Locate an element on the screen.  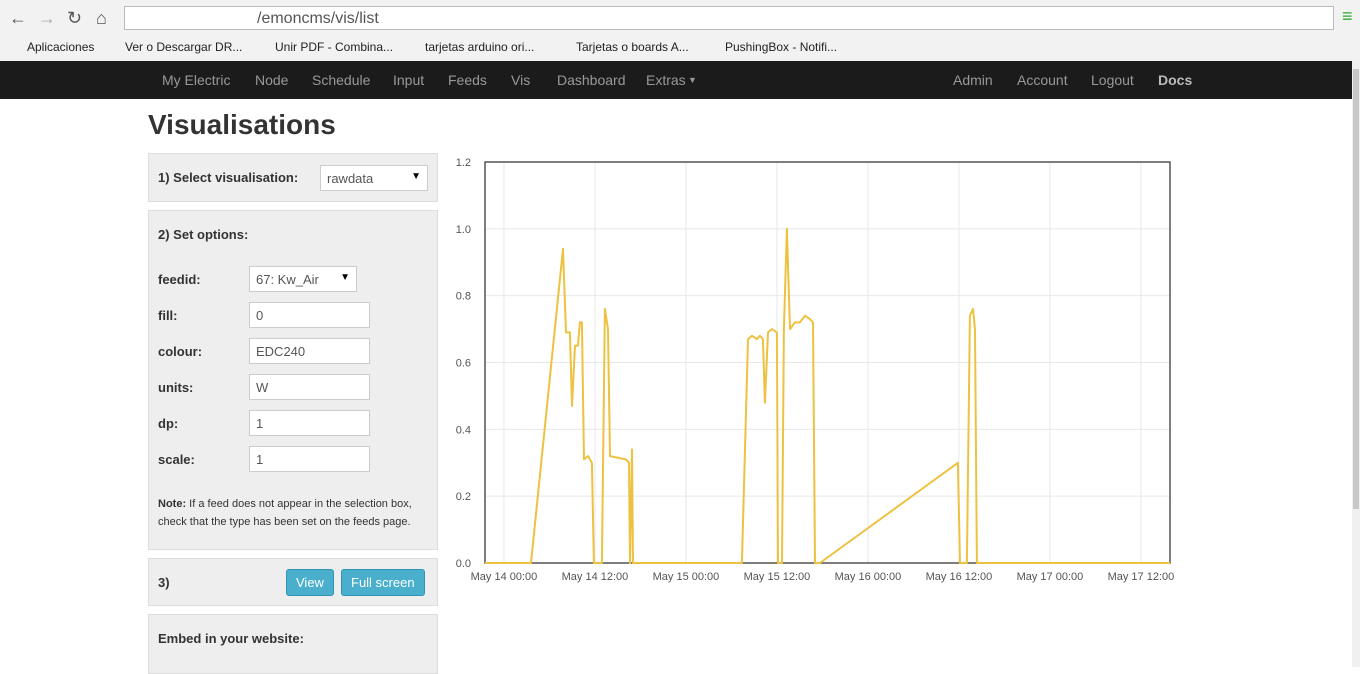
y-tick-label: 0.6 is located at coordinates (463, 364).